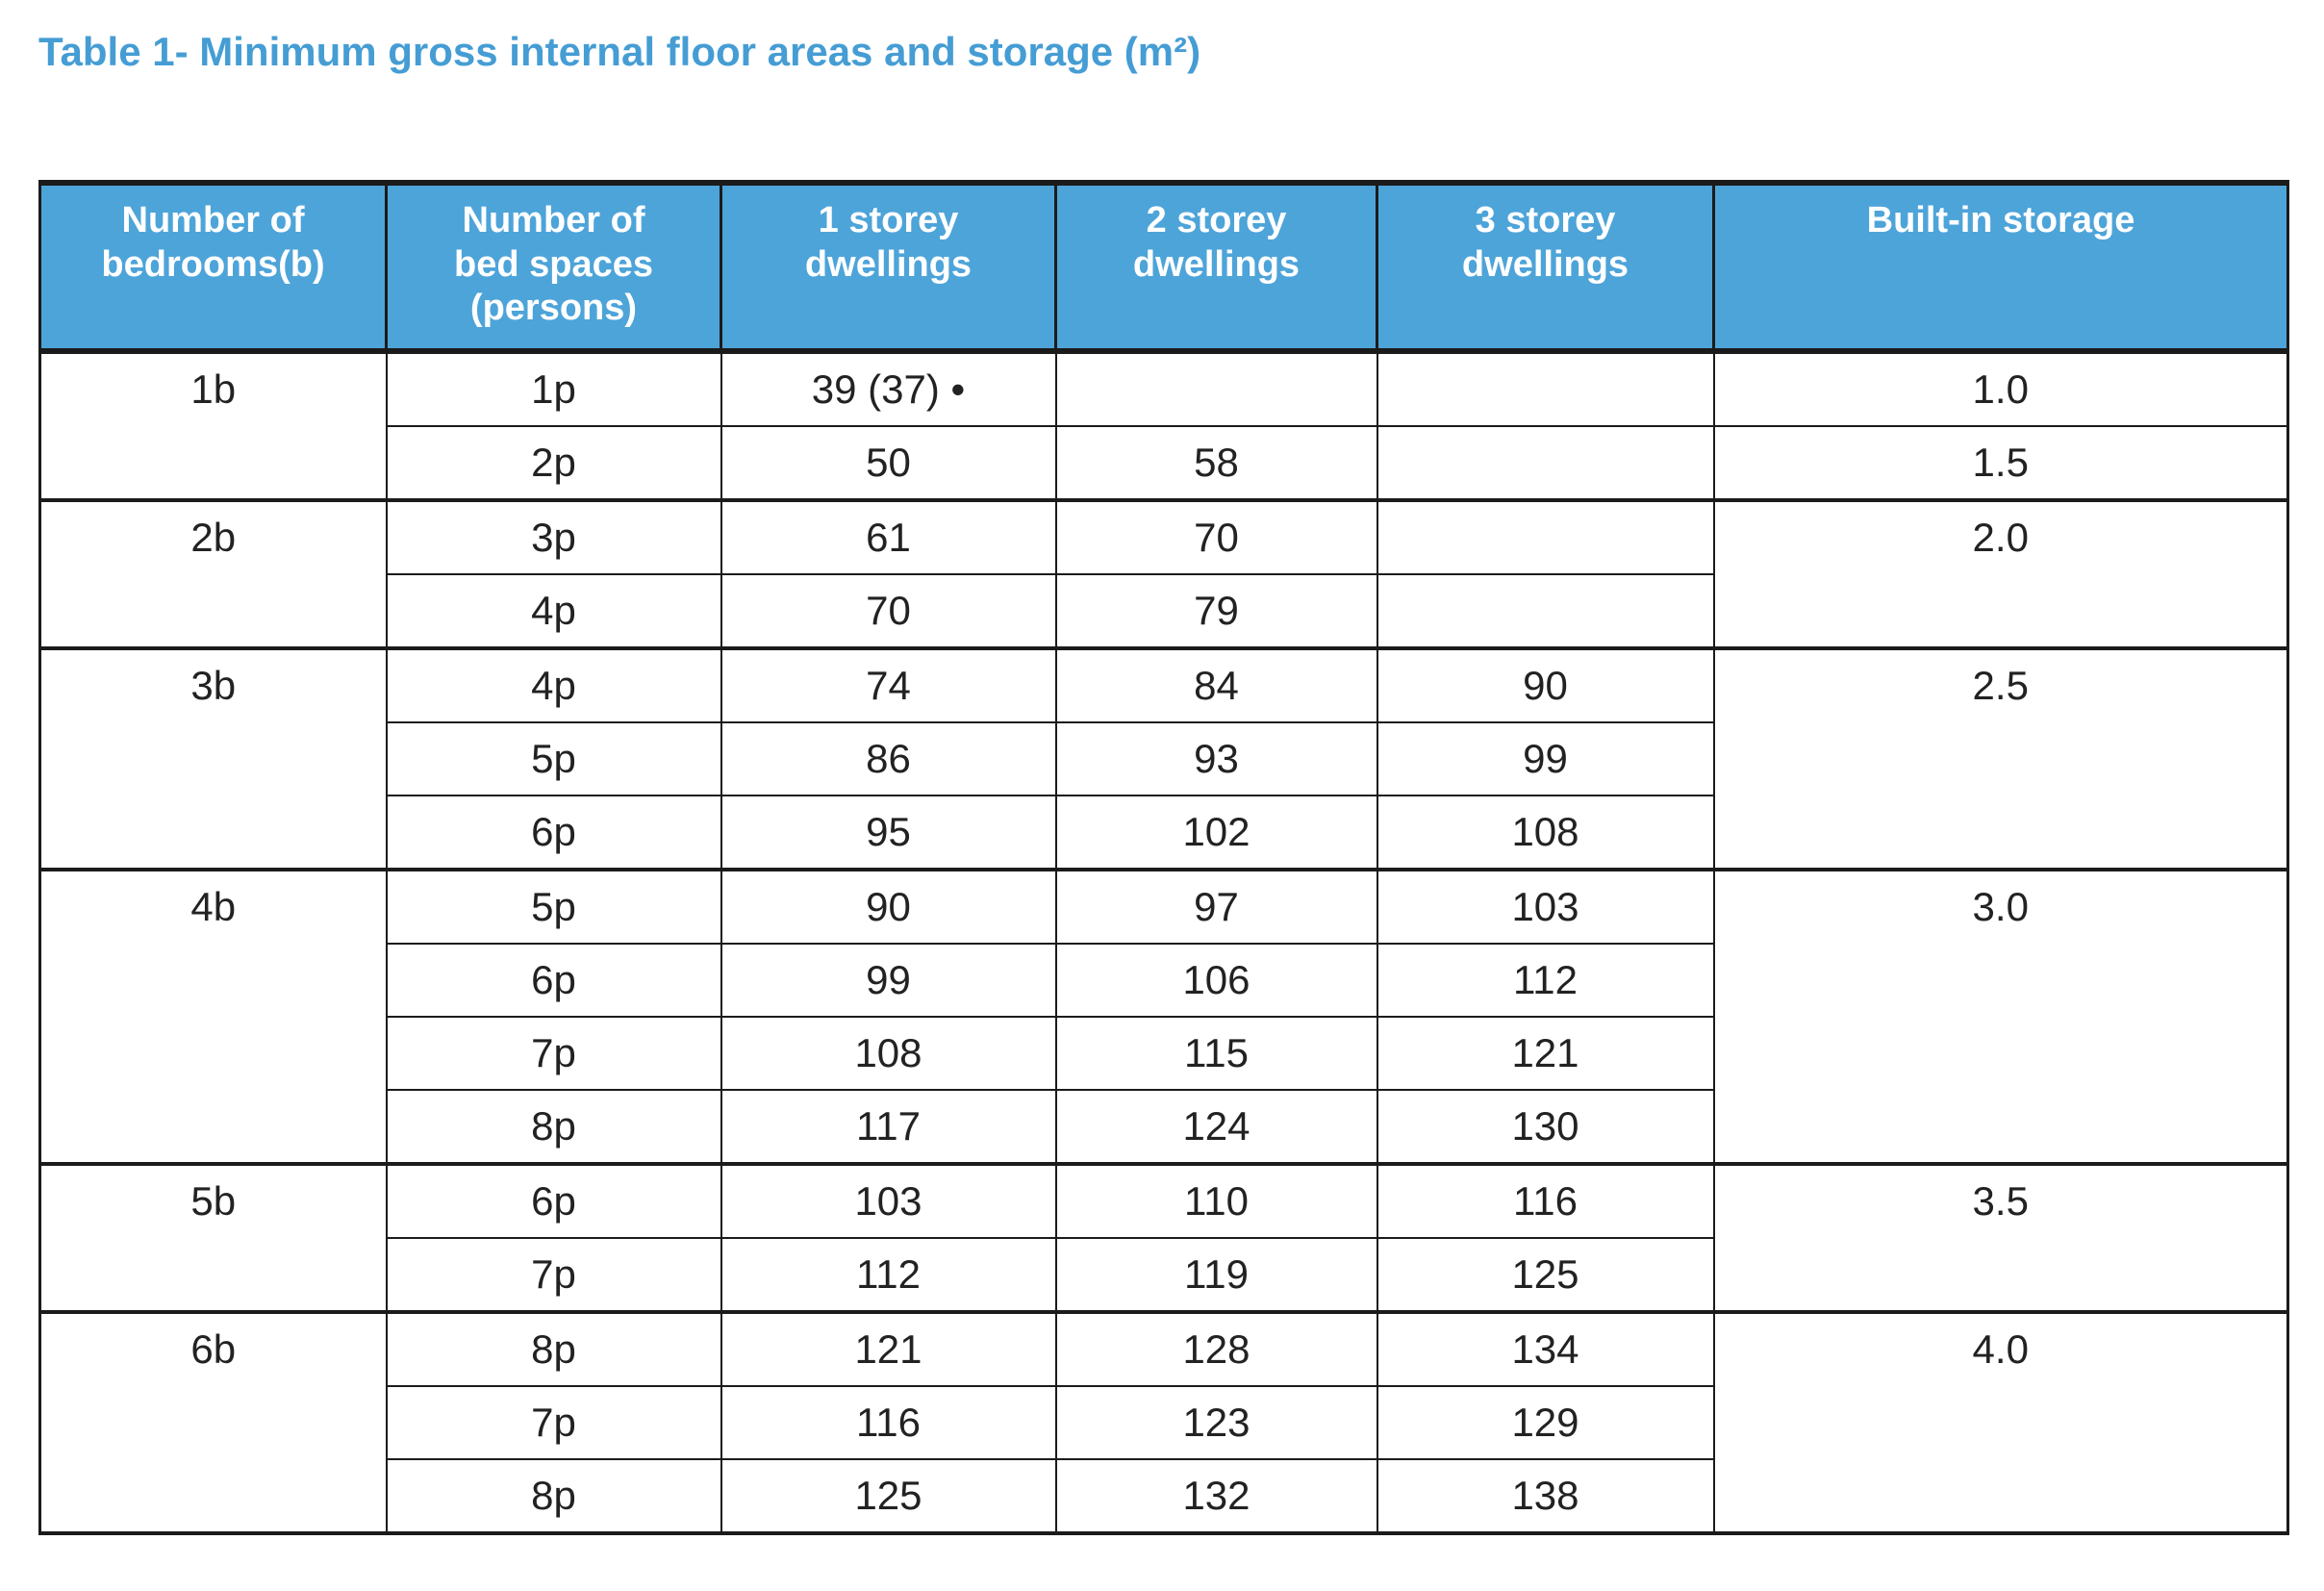 The height and width of the screenshot is (1591, 2324). Describe the element at coordinates (1545, 267) in the screenshot. I see `header-3-storey-dwellings: 3 storey dwellings` at that location.